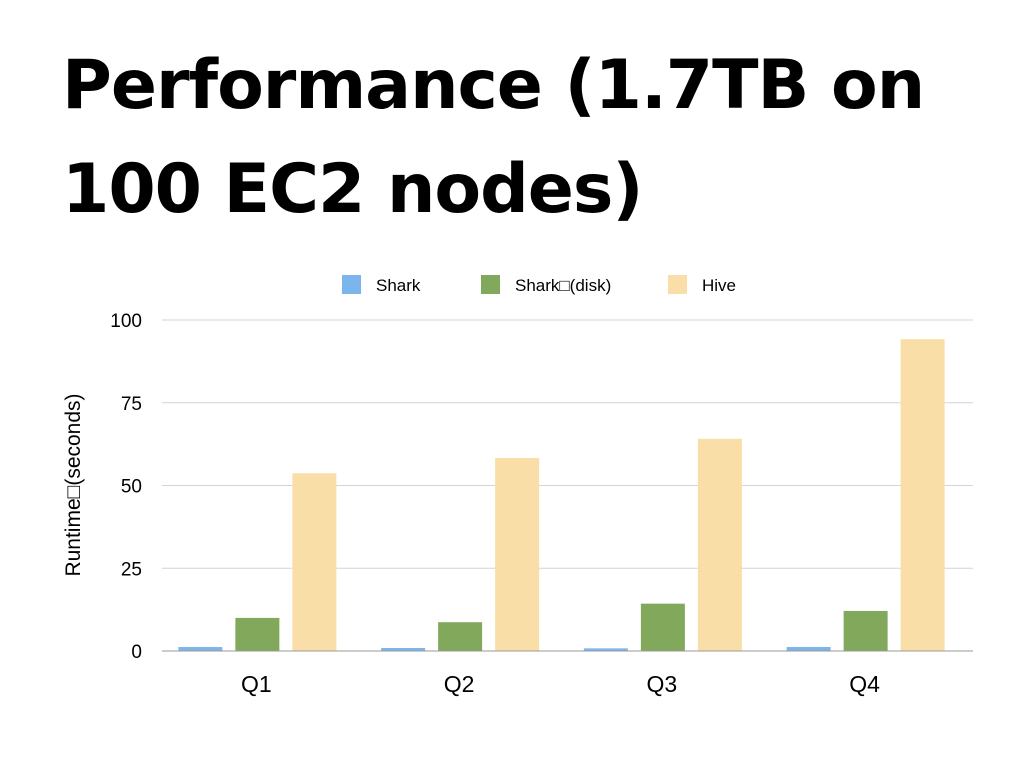  What do you see at coordinates (126, 321) in the screenshot?
I see `y-tick-label: 100` at bounding box center [126, 321].